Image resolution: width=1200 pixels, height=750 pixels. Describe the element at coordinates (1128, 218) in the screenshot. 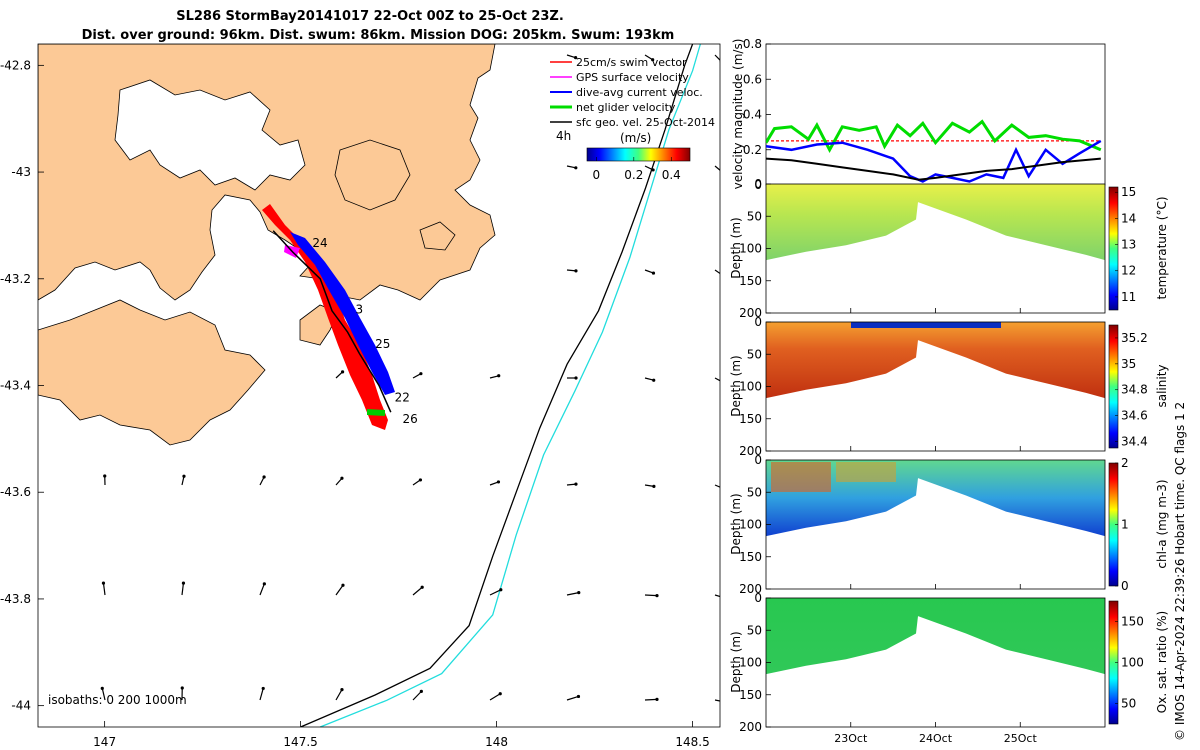

I see `colorbar-tick-label: 14` at that location.